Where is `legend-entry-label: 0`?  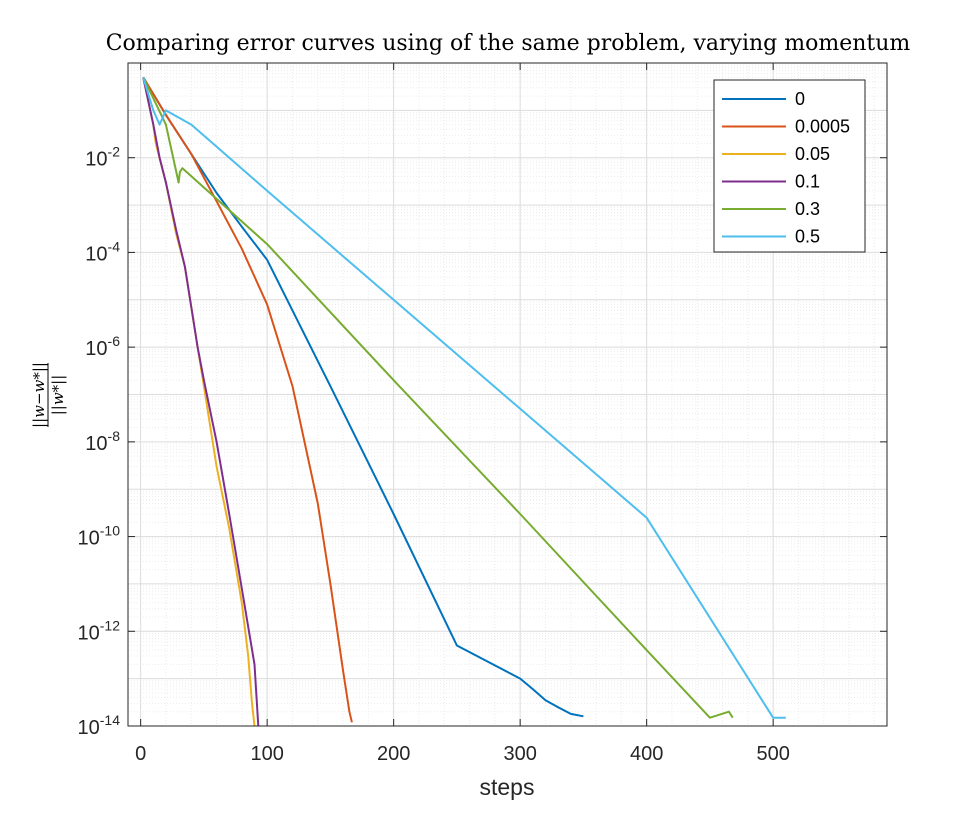
legend-entry-label: 0 is located at coordinates (800, 99).